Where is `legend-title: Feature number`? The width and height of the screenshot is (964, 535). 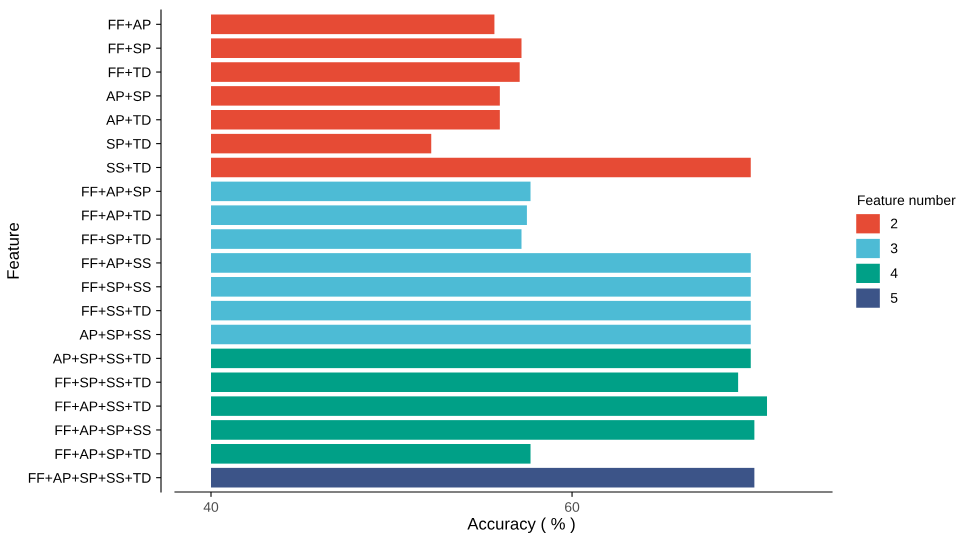 legend-title: Feature number is located at coordinates (907, 200).